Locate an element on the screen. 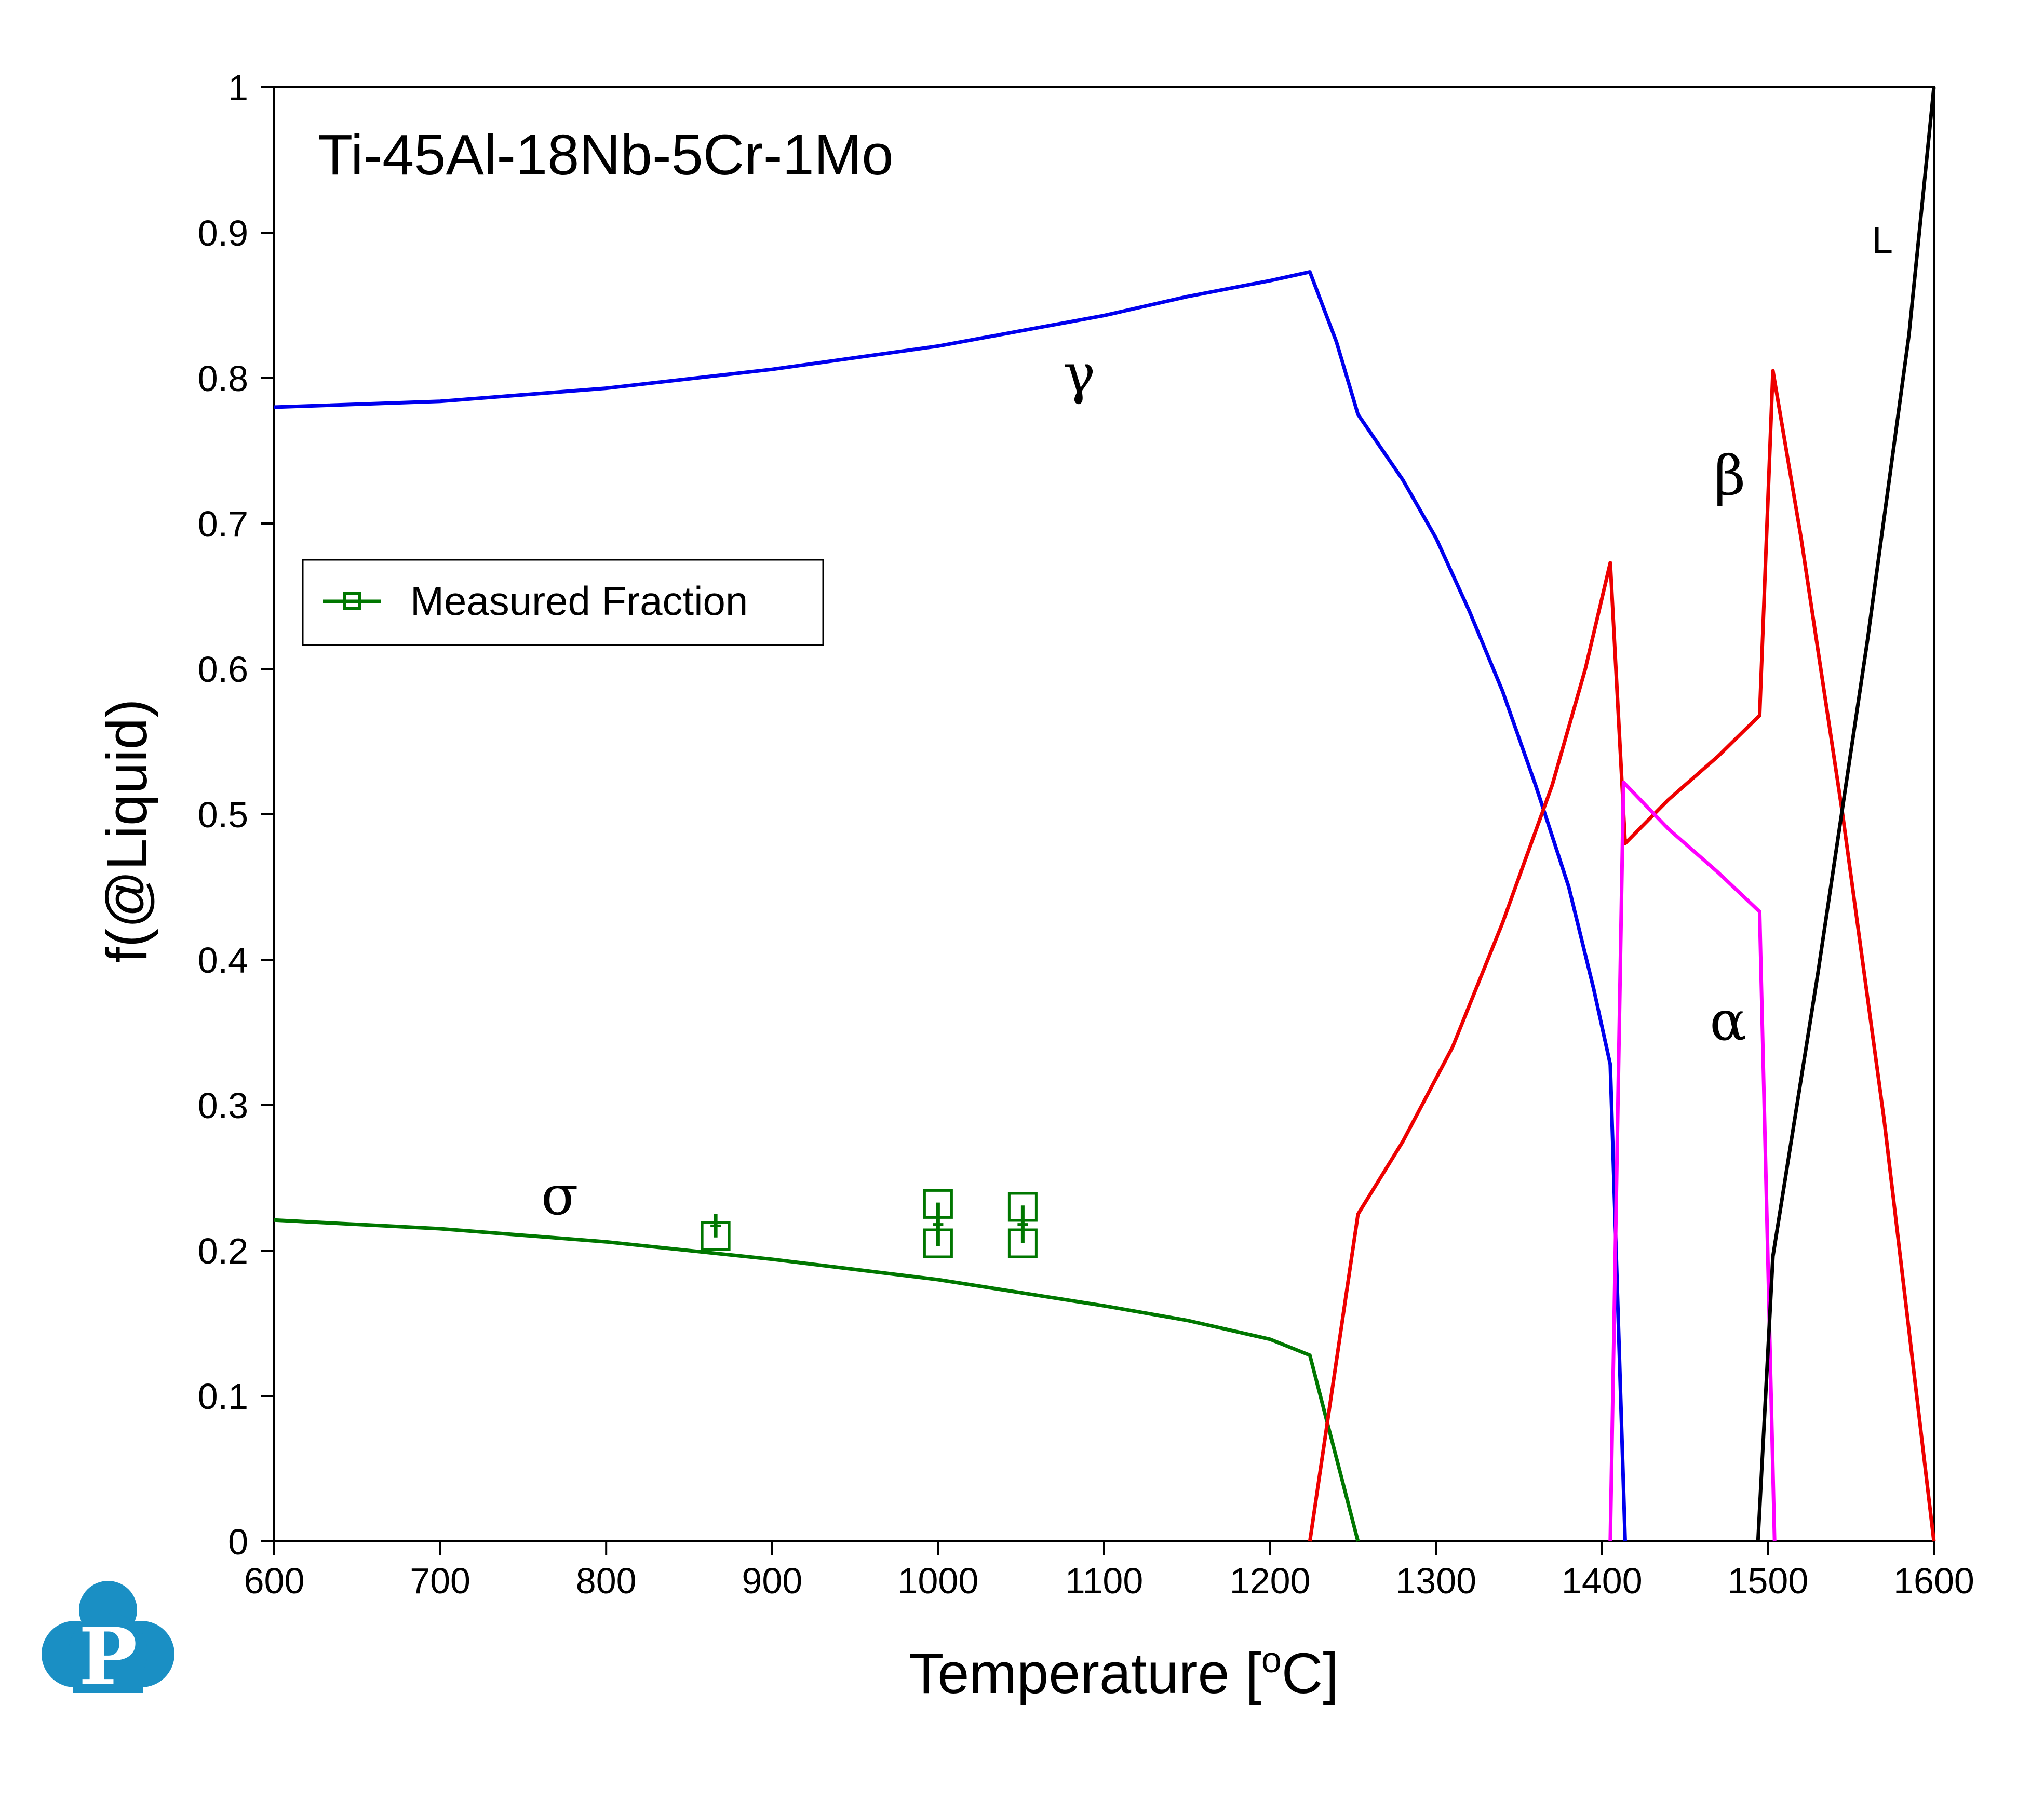 This screenshot has width=2044, height=1800. y-tick-label: 0.6 is located at coordinates (223, 670).